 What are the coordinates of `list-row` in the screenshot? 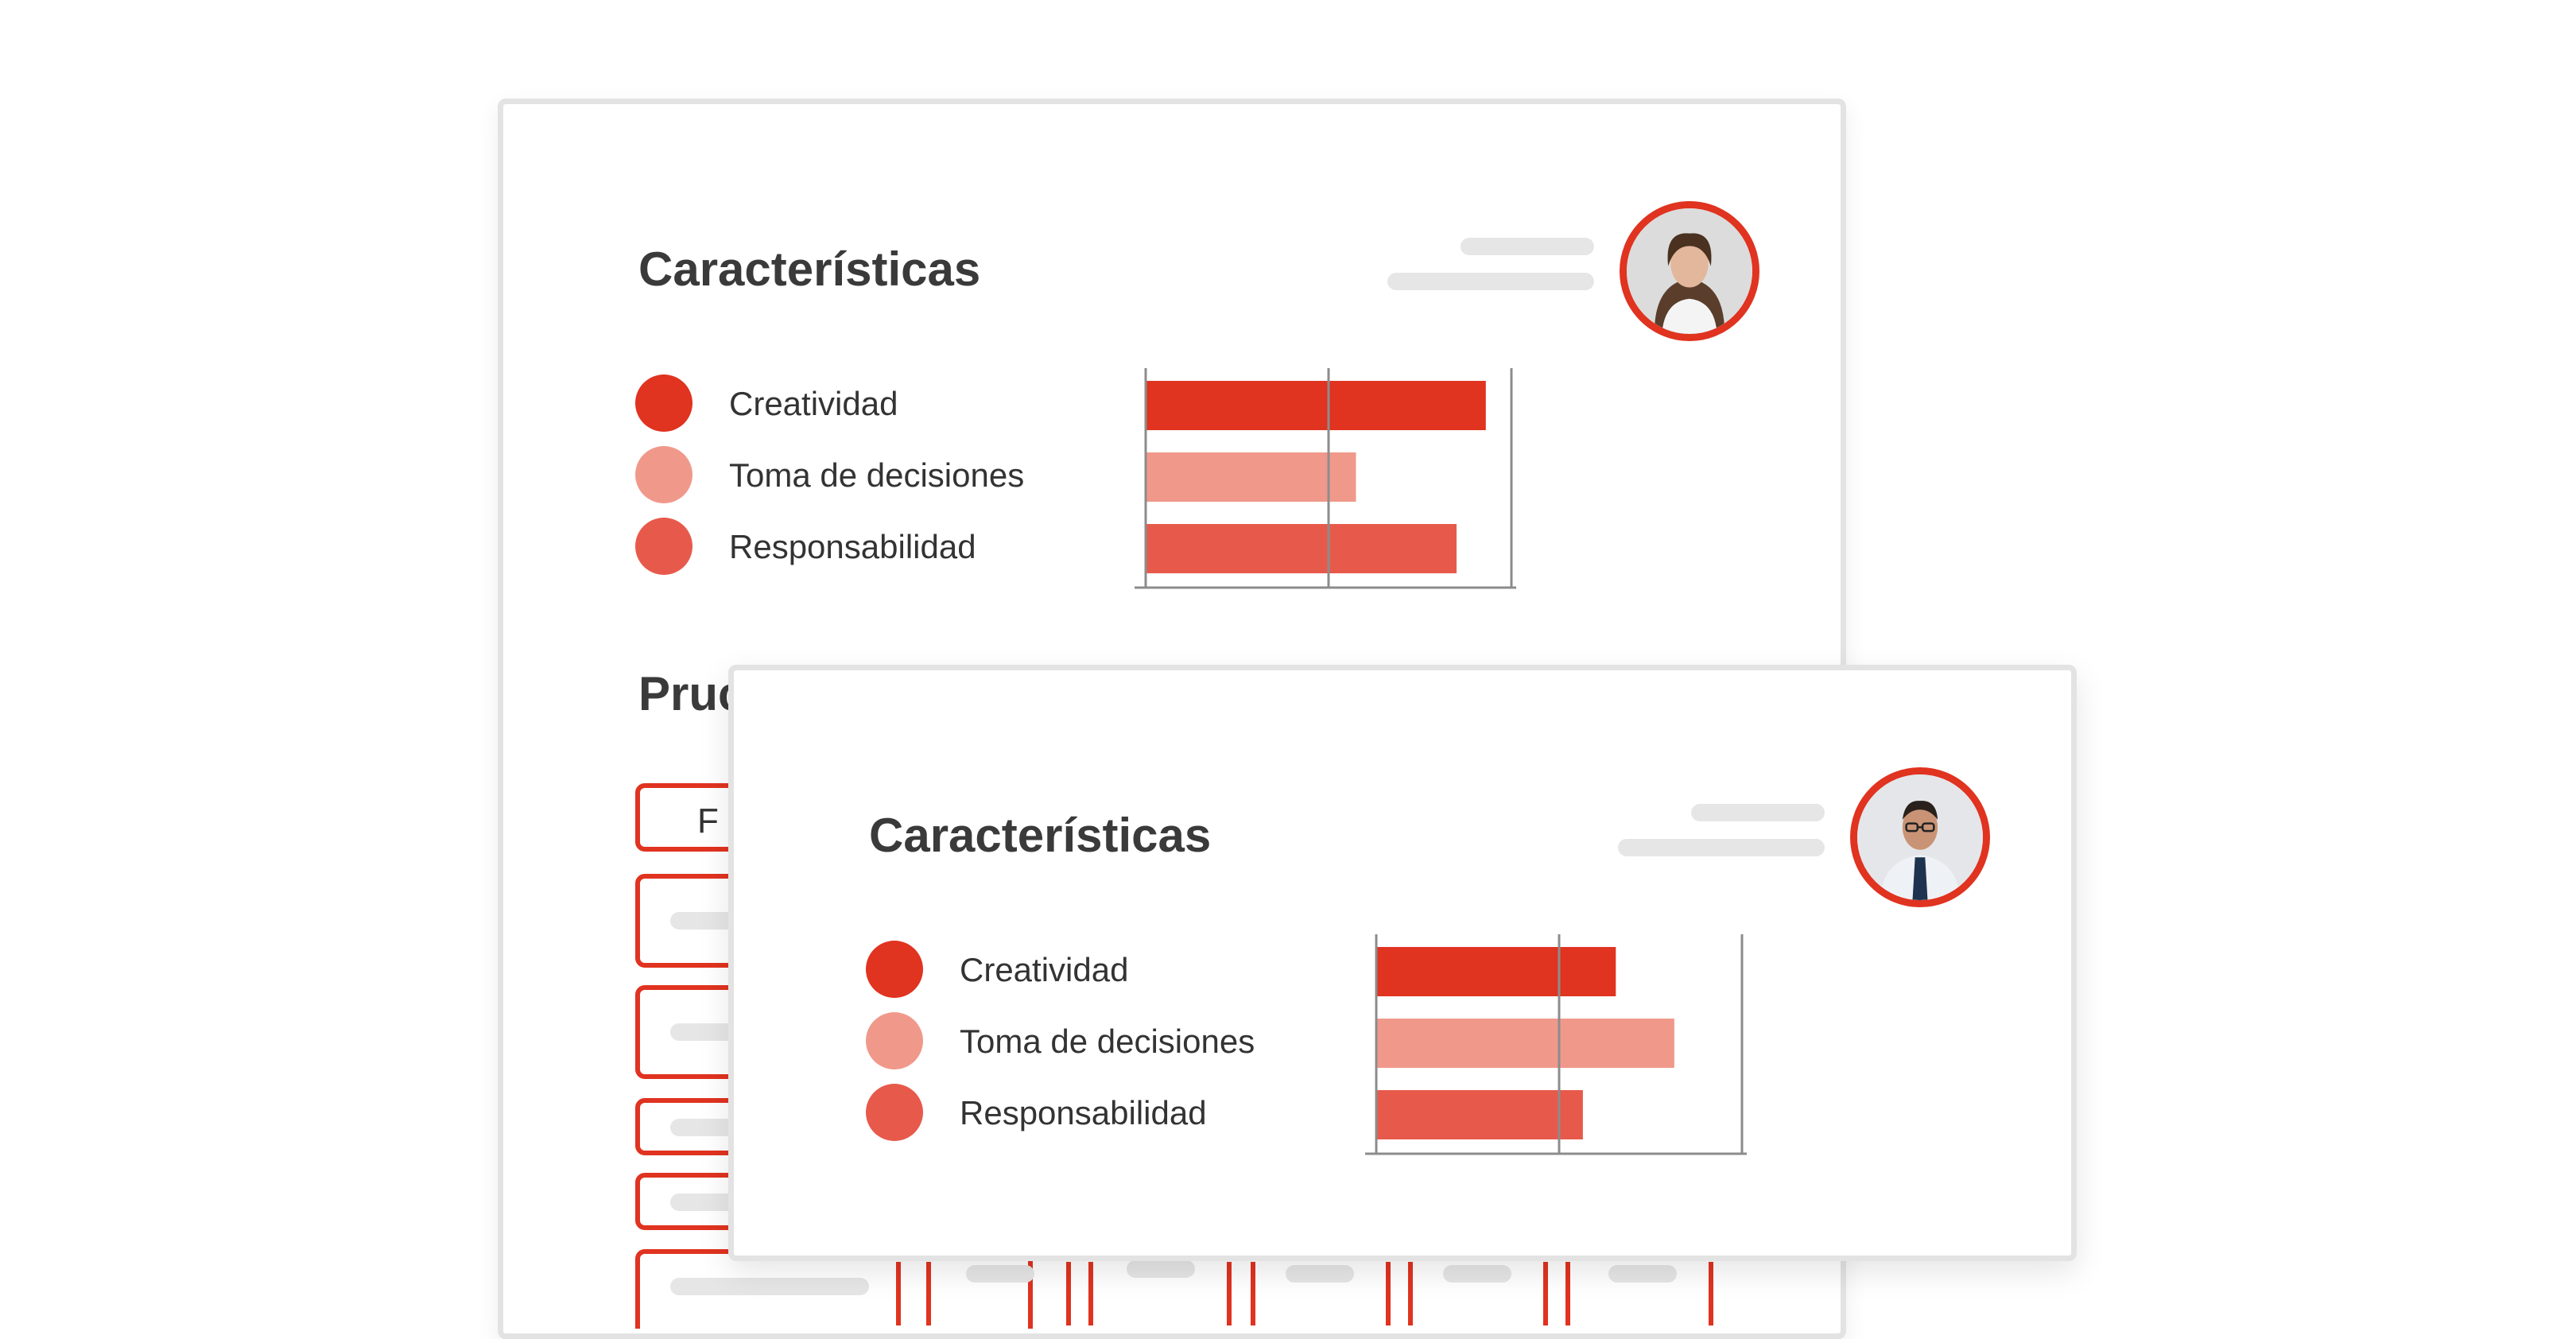 It's located at (834, 1289).